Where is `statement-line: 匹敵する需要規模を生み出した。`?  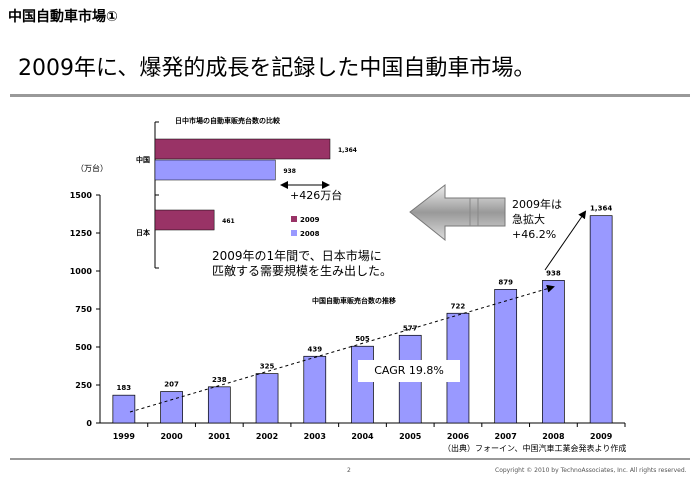
statement-line: 匹敵する需要規模を生み出した。 is located at coordinates (302, 271).